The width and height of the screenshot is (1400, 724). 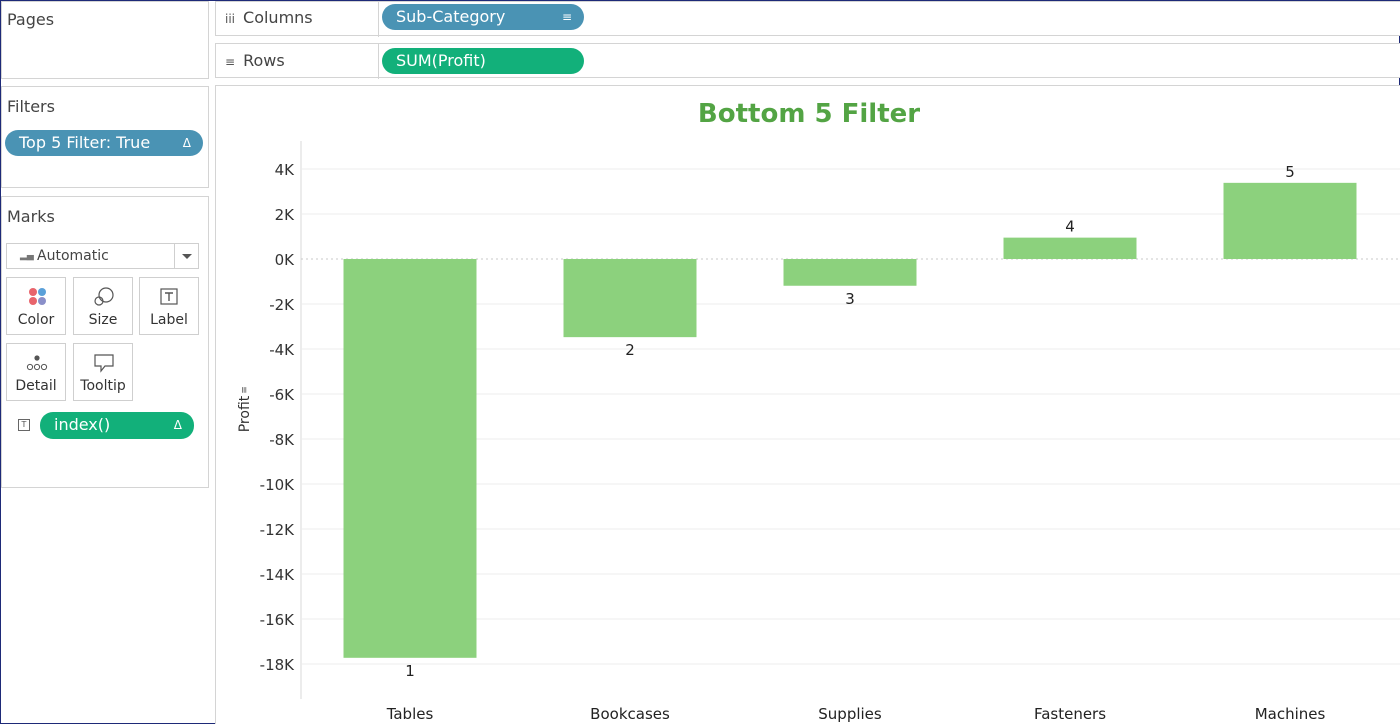 What do you see at coordinates (36, 372) in the screenshot?
I see `detail-button: Detail` at bounding box center [36, 372].